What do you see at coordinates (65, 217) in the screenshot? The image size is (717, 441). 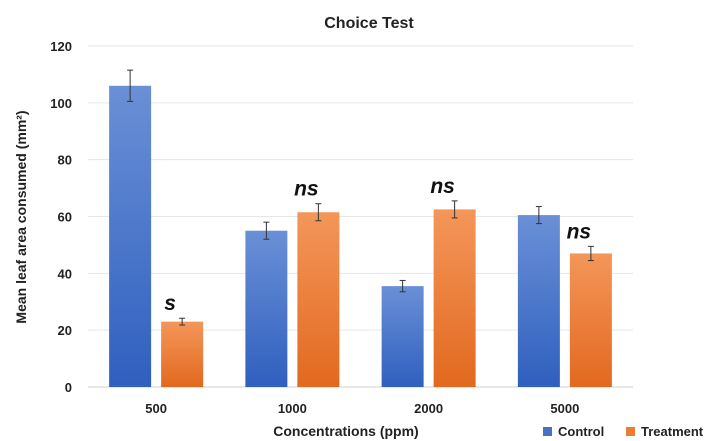 I see `y-tick-label: 60` at bounding box center [65, 217].